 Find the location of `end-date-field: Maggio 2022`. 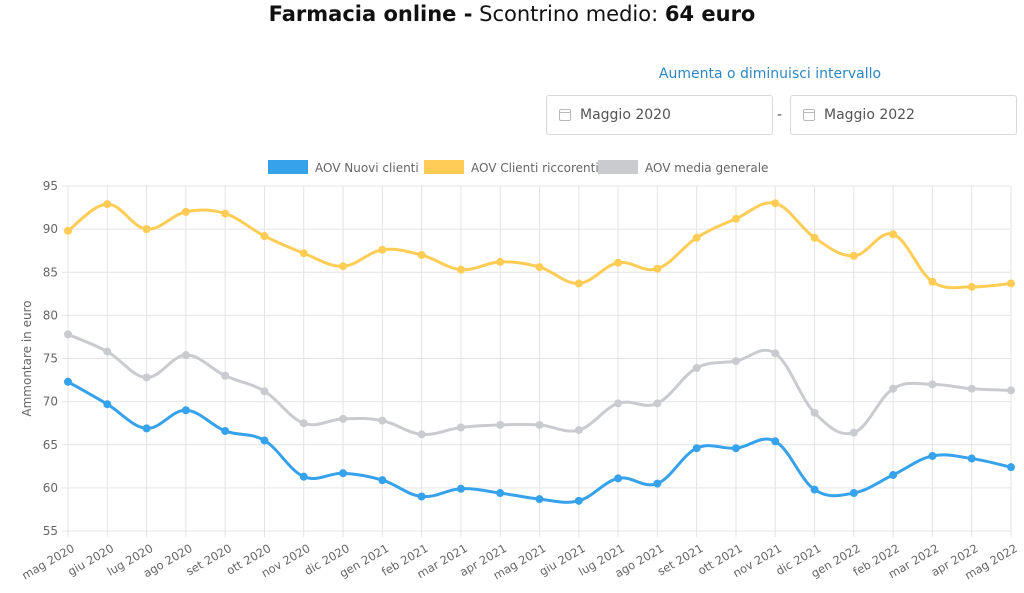

end-date-field: Maggio 2022 is located at coordinates (903, 115).